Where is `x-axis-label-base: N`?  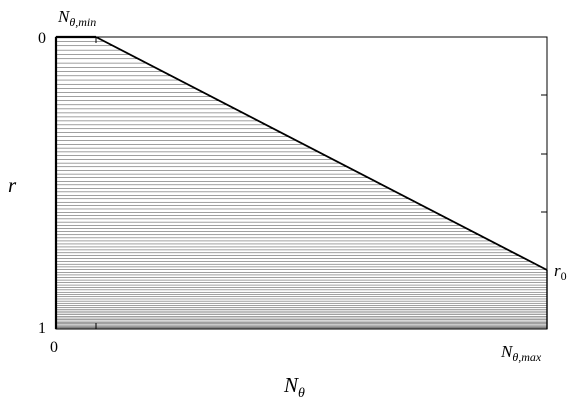
x-axis-label-base: N is located at coordinates (291, 385).